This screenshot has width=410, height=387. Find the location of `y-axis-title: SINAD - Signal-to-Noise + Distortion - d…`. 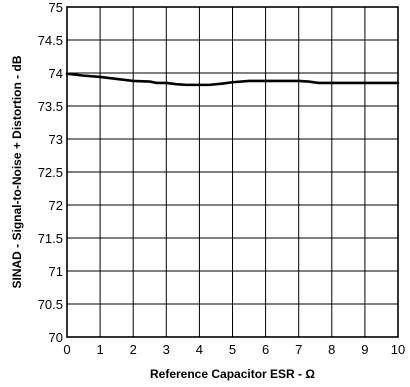

y-axis-title: SINAD - Signal-to-Noise + Distortion - d… is located at coordinates (17, 171).